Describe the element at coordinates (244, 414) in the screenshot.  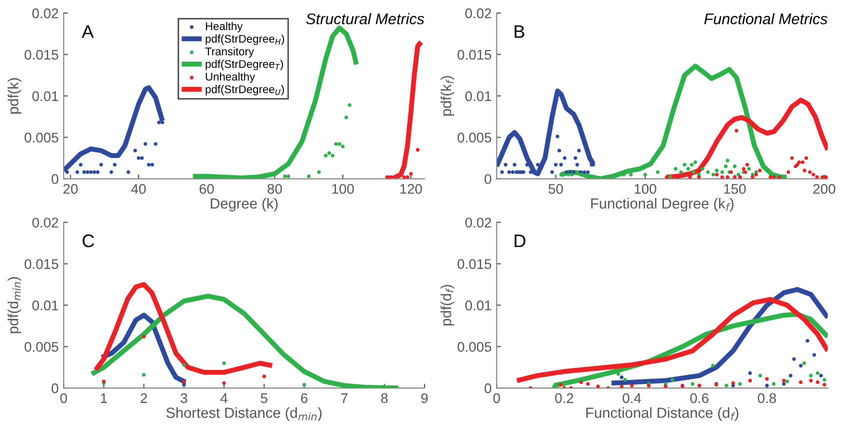
I see `x-axis-title: Shortest Distance (d$_{min}$)` at that location.